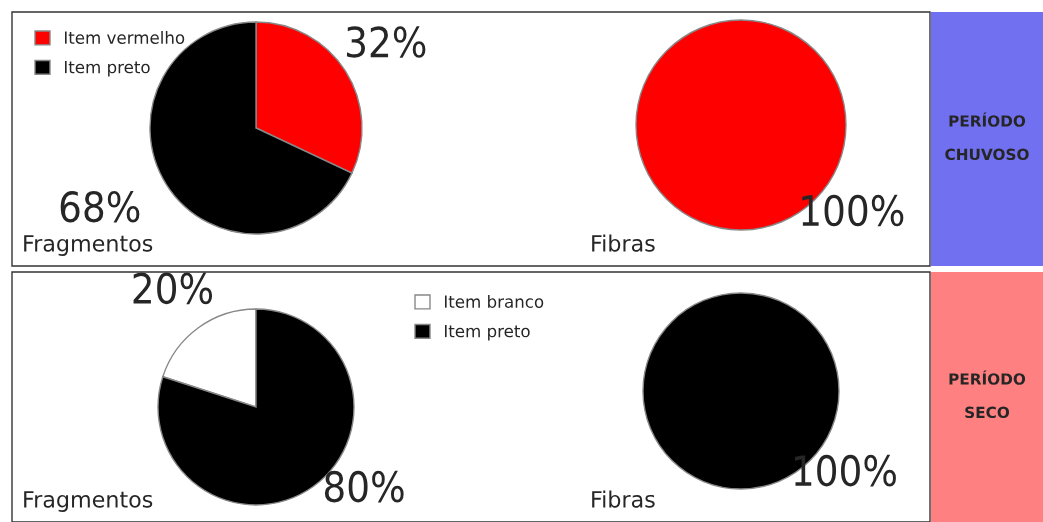  Describe the element at coordinates (987, 394) in the screenshot. I see `text: PERÍODO SECO` at that location.